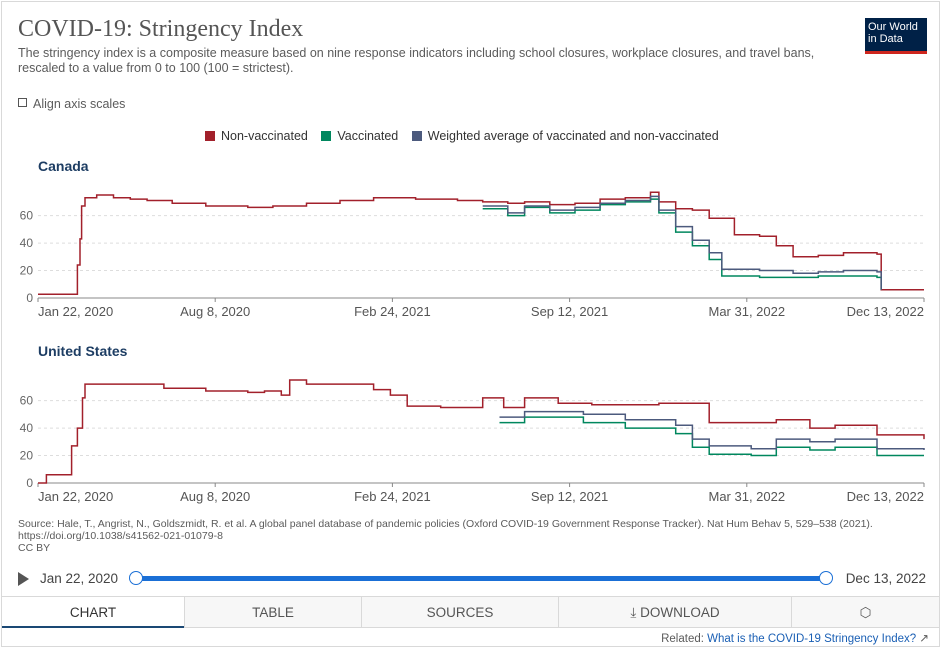  I want to click on tab-table: TABLE, so click(272, 612).